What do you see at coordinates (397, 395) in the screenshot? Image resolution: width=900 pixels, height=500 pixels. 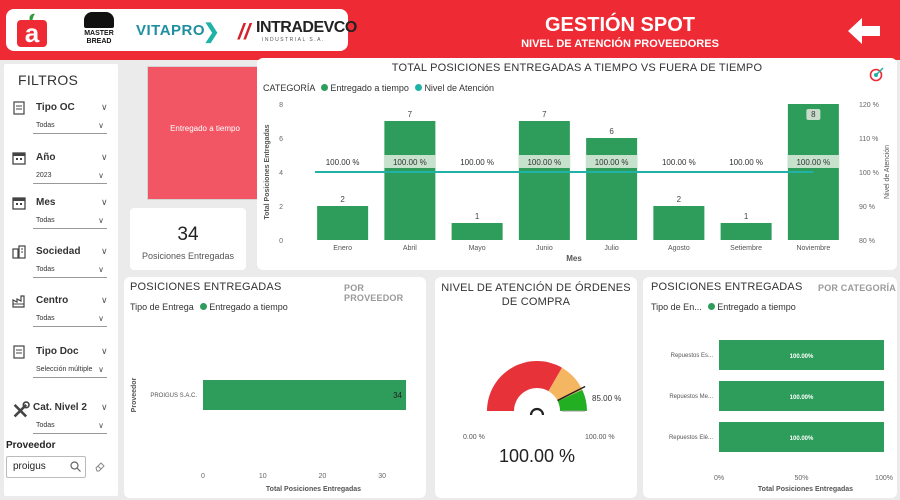 I see `bar-value-label: 34` at bounding box center [397, 395].